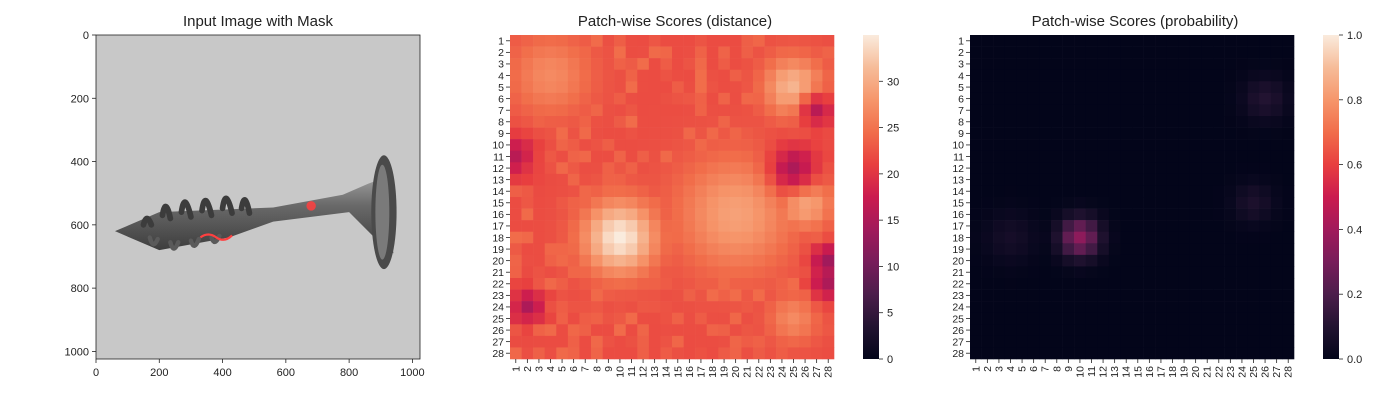 This screenshot has height=405, width=1400. Describe the element at coordinates (1057, 369) in the screenshot. I see `heatmap-x-tick-label: 8` at that location.